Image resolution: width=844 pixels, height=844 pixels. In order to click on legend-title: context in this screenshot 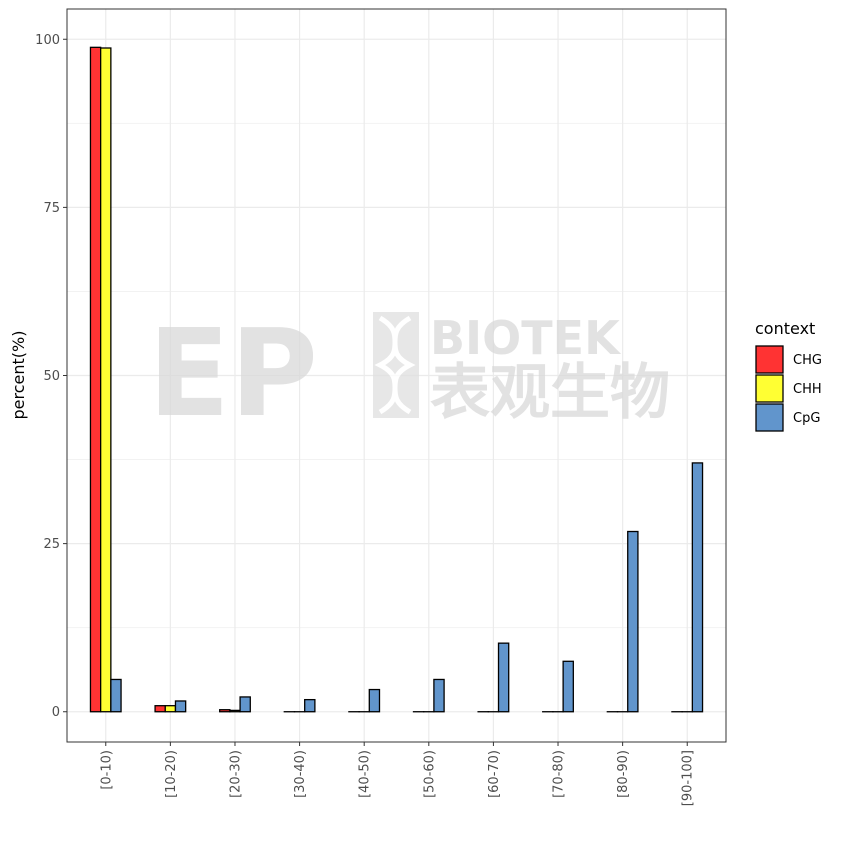, I will do `click(785, 328)`.